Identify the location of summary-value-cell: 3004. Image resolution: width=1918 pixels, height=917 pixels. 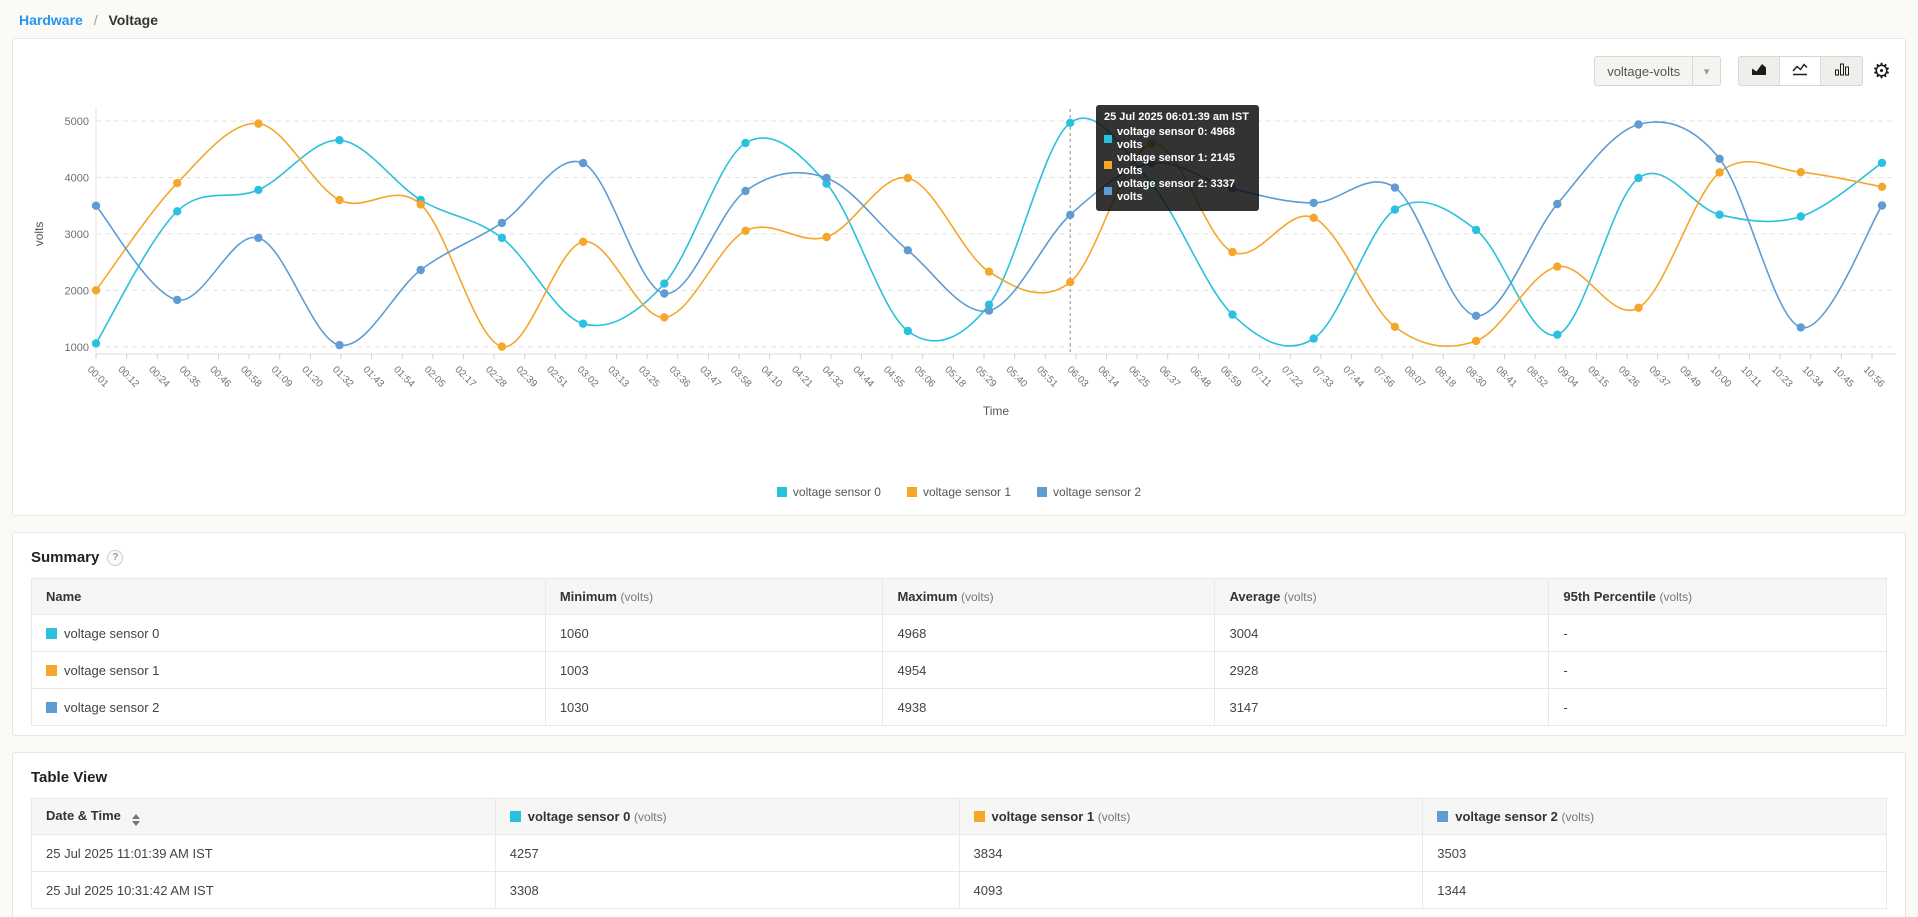
(1382, 633).